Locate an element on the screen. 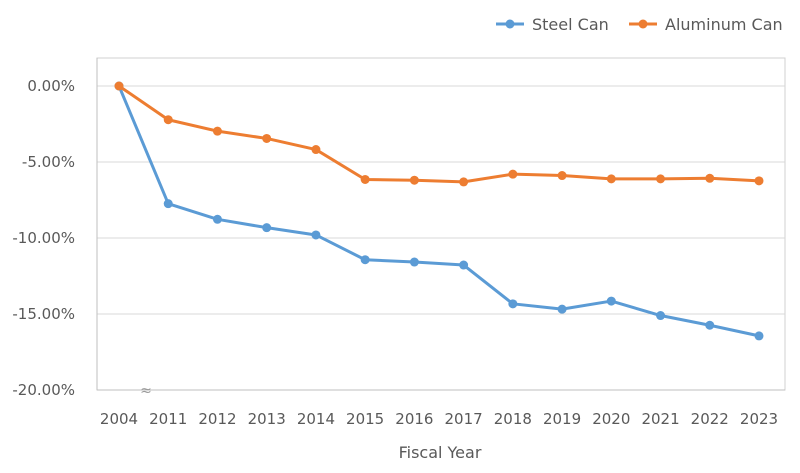 Image resolution: width=800 pixels, height=473 pixels. x-tick-label: 2019 is located at coordinates (562, 419).